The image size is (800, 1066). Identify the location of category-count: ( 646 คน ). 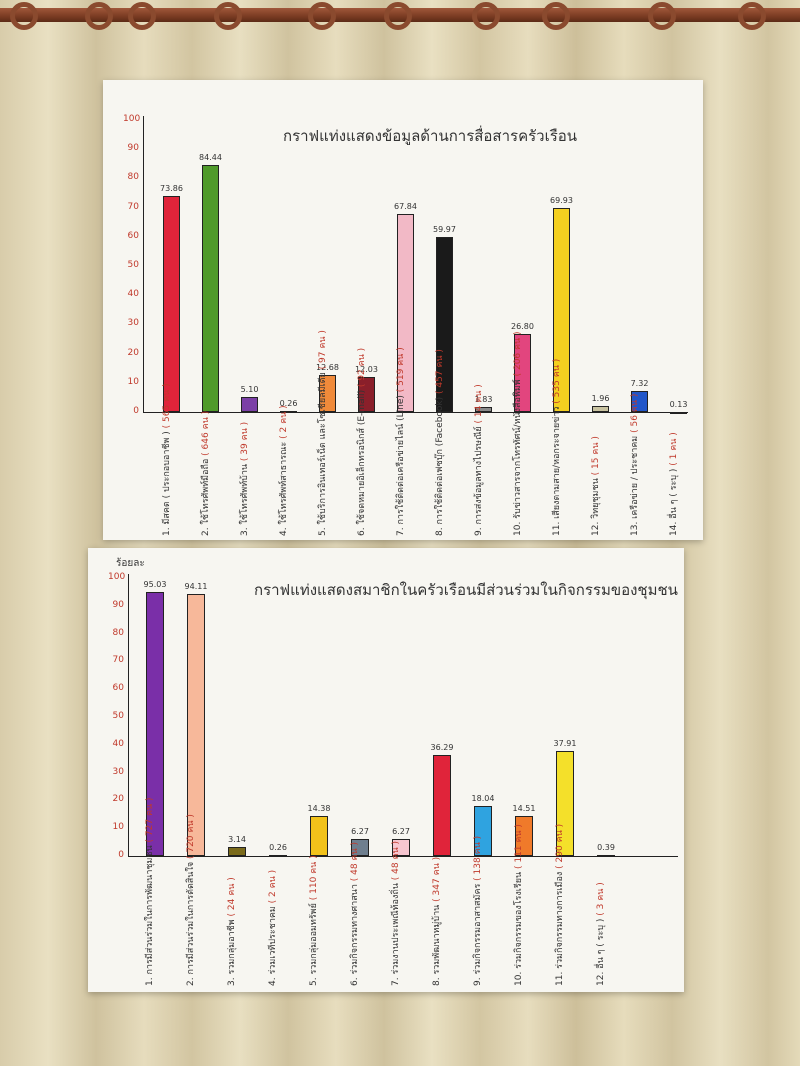
(205, 433).